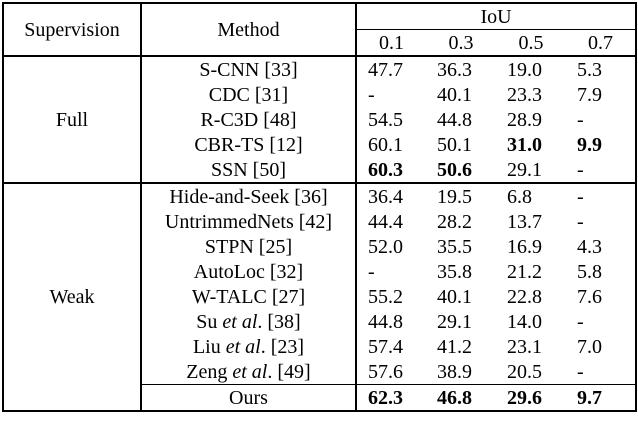 Image resolution: width=638 pixels, height=428 pixels. Describe the element at coordinates (385, 144) in the screenshot. I see `value-cell: 60.1` at that location.